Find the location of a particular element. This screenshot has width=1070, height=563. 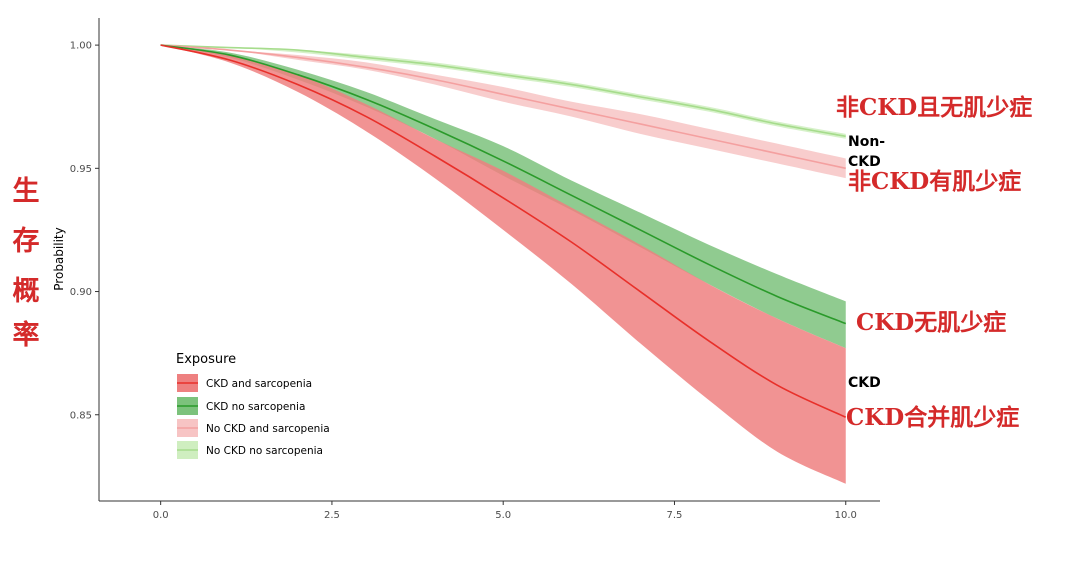

y-tick-label: 0.90 is located at coordinates (81, 292).